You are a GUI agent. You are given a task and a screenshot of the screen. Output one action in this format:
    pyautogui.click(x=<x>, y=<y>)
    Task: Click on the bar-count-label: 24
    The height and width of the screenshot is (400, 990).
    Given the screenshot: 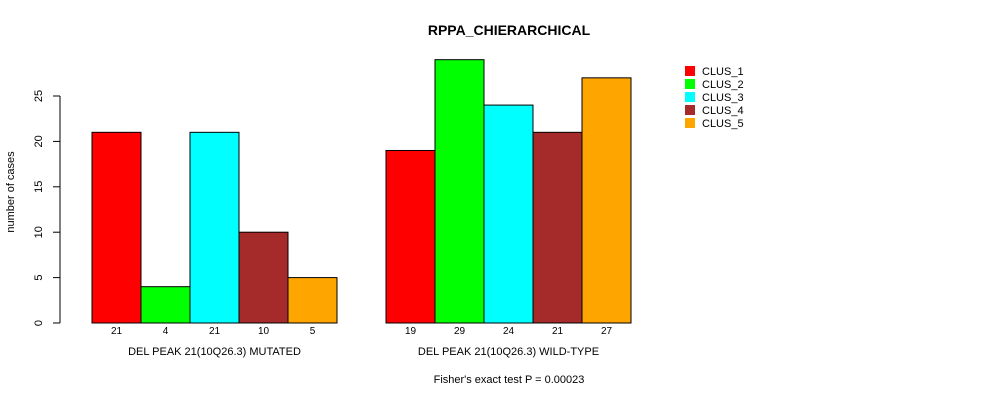 What is the action you would take?
    pyautogui.click(x=509, y=331)
    